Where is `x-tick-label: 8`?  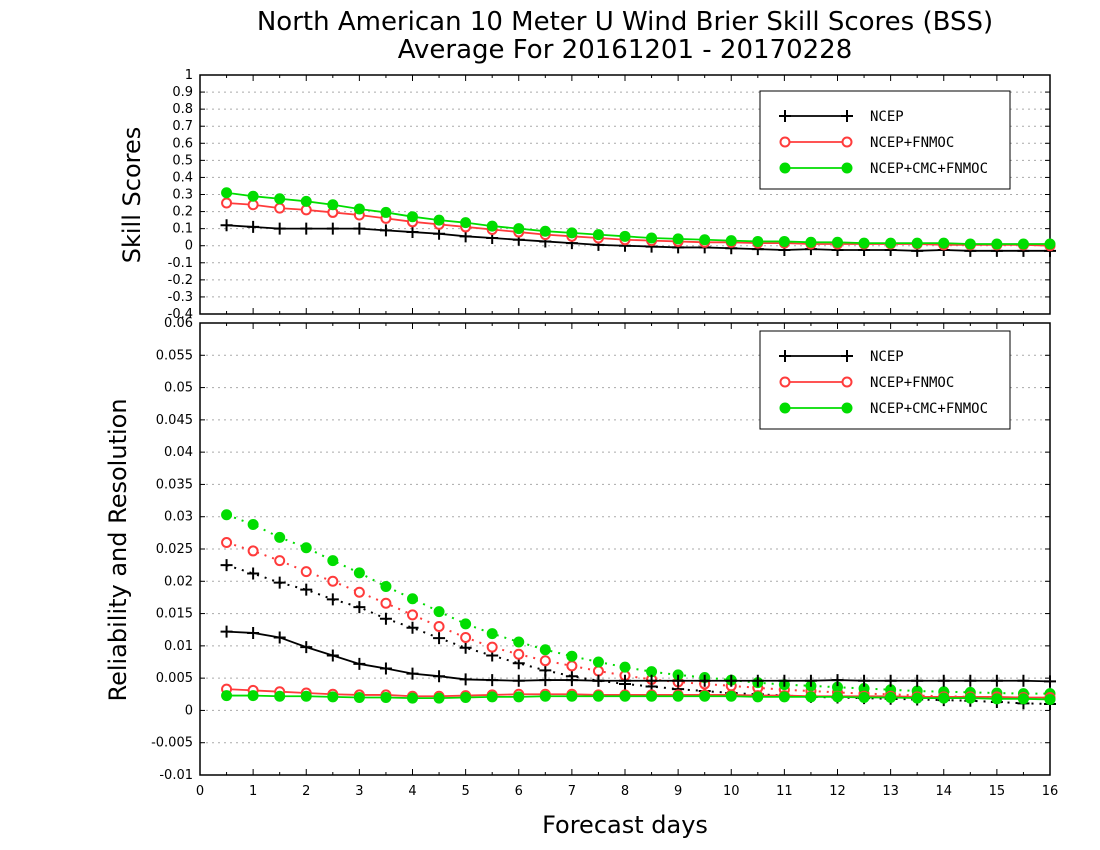 x-tick-label: 8 is located at coordinates (625, 791).